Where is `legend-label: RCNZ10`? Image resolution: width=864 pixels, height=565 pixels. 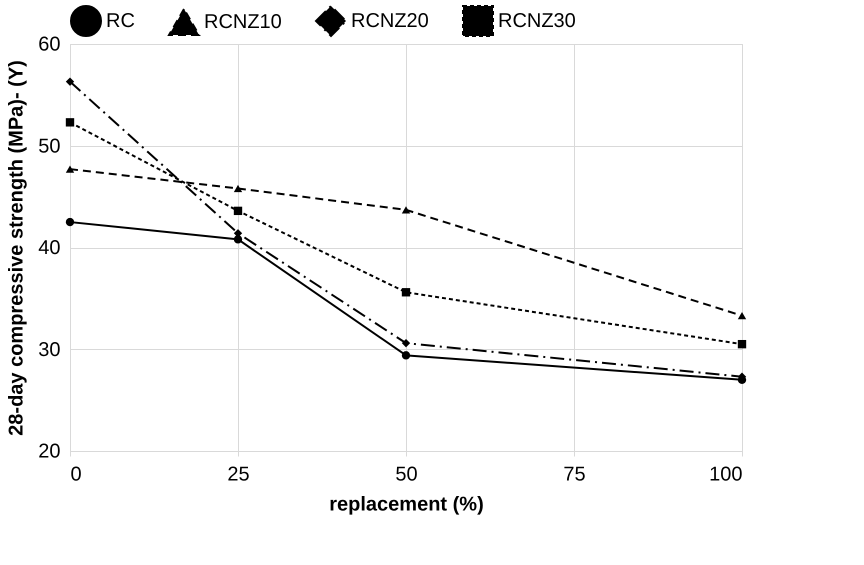 legend-label: RCNZ10 is located at coordinates (243, 22).